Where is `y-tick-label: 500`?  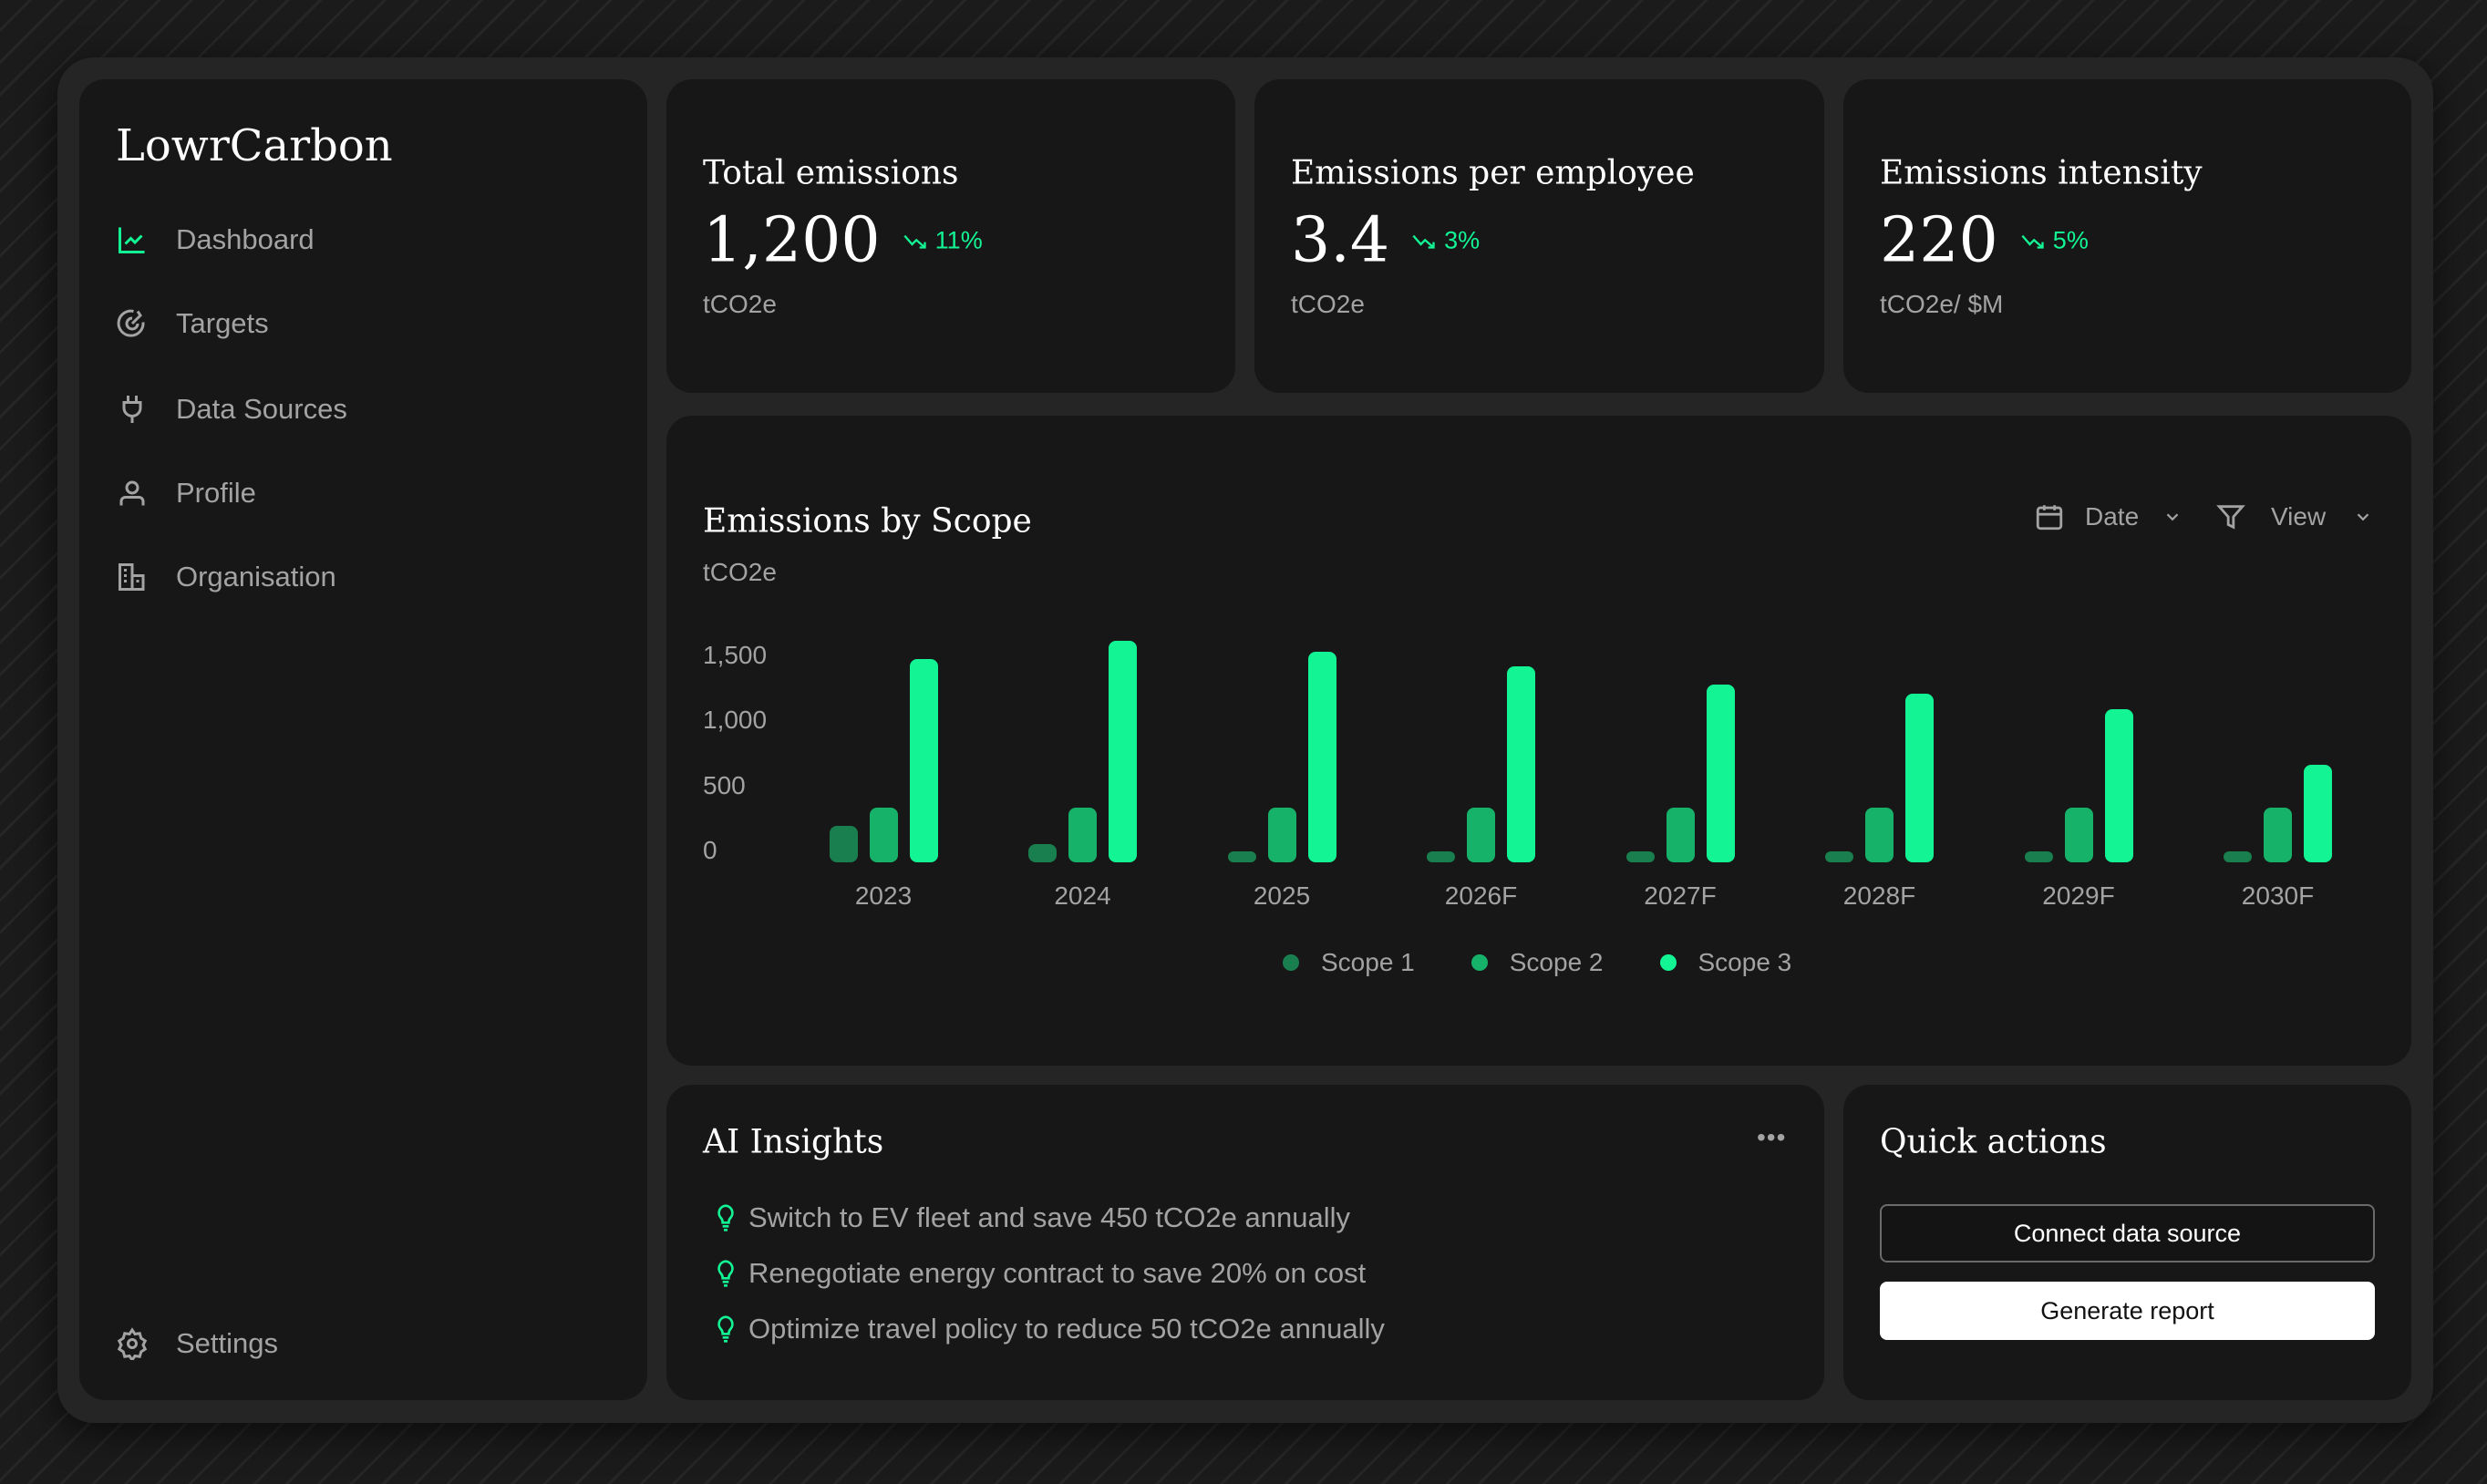 y-tick-label: 500 is located at coordinates (724, 784).